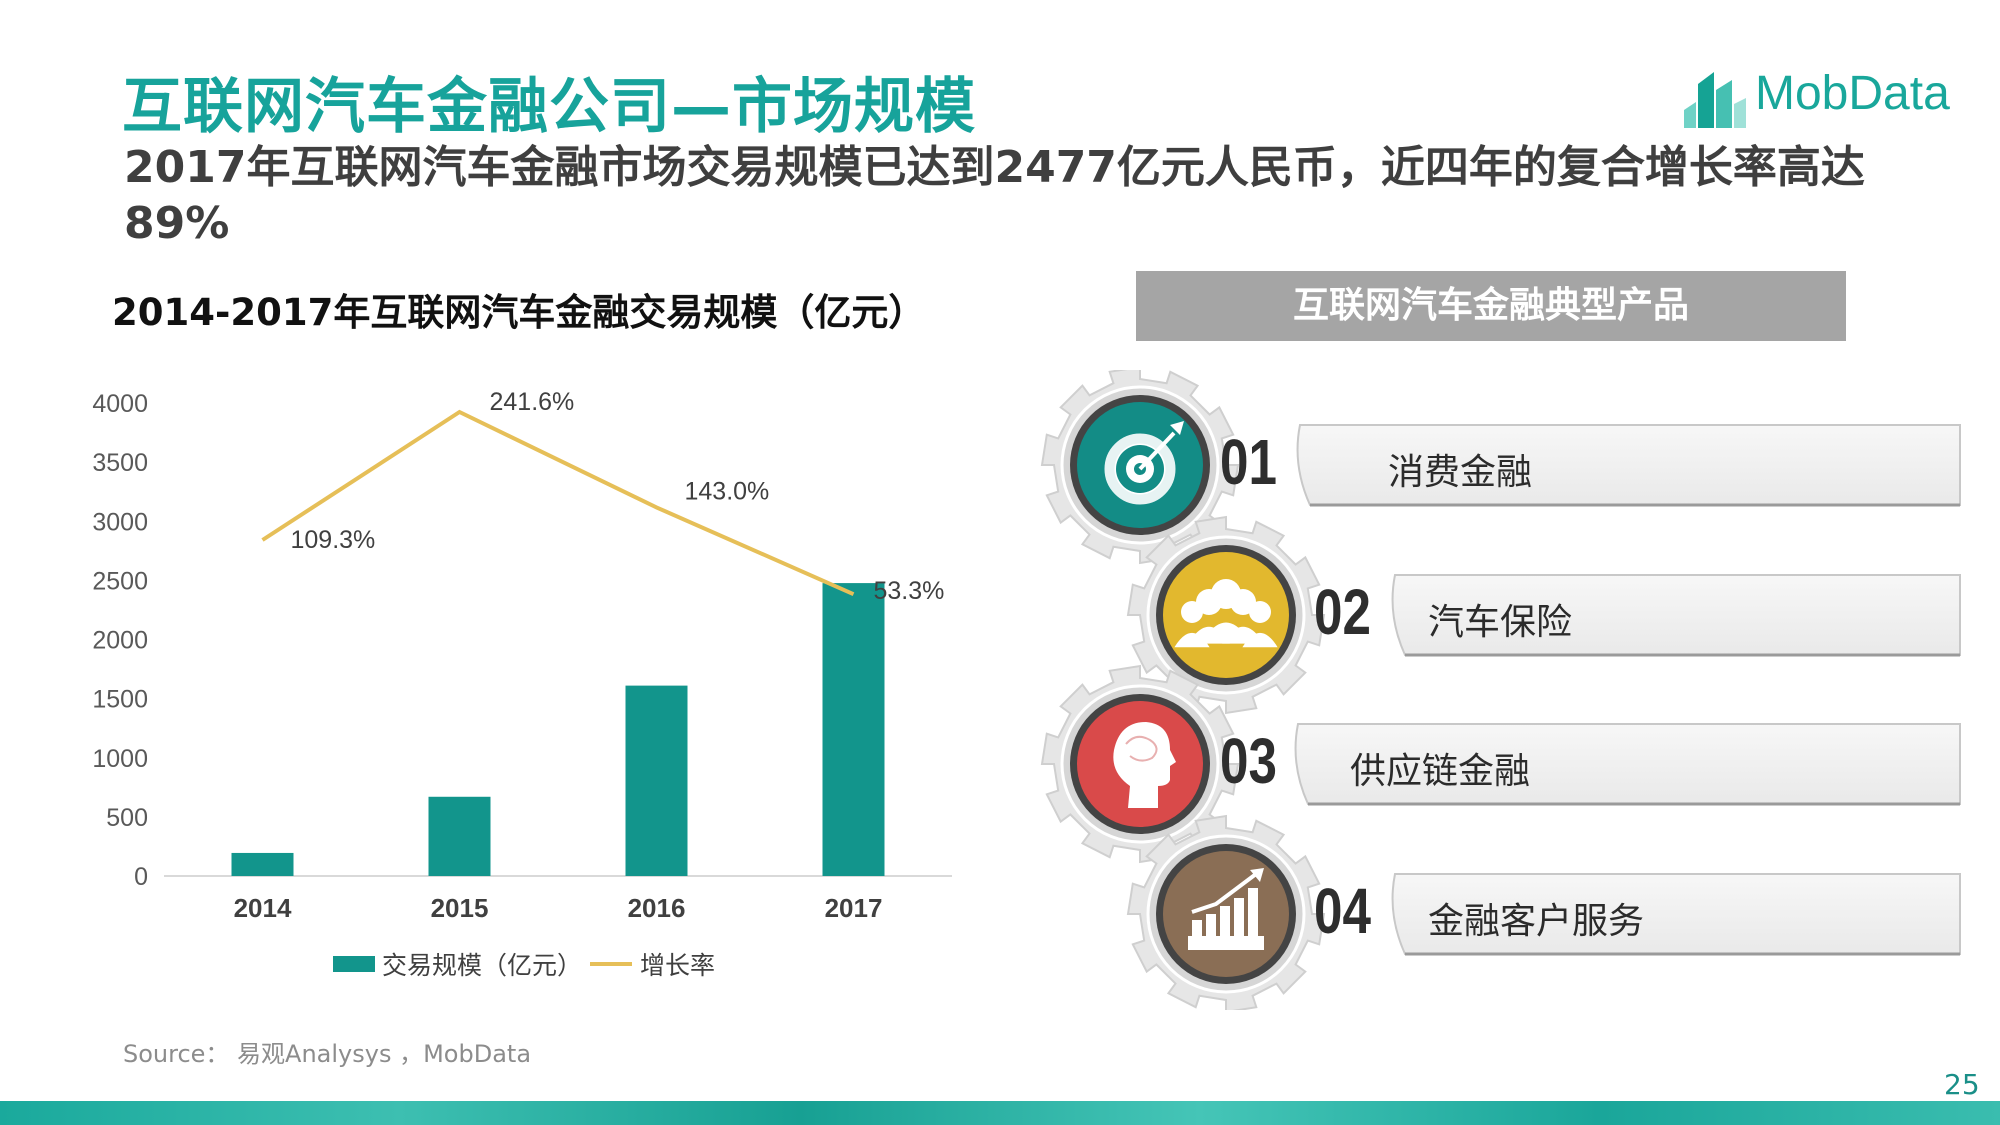 The height and width of the screenshot is (1125, 2000). What do you see at coordinates (120, 463) in the screenshot?
I see `y-tick-label: 3500` at bounding box center [120, 463].